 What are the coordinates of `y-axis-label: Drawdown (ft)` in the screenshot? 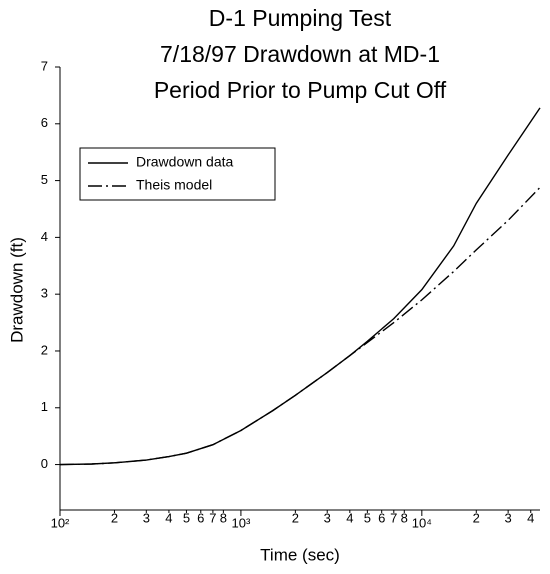 It's located at (16, 290).